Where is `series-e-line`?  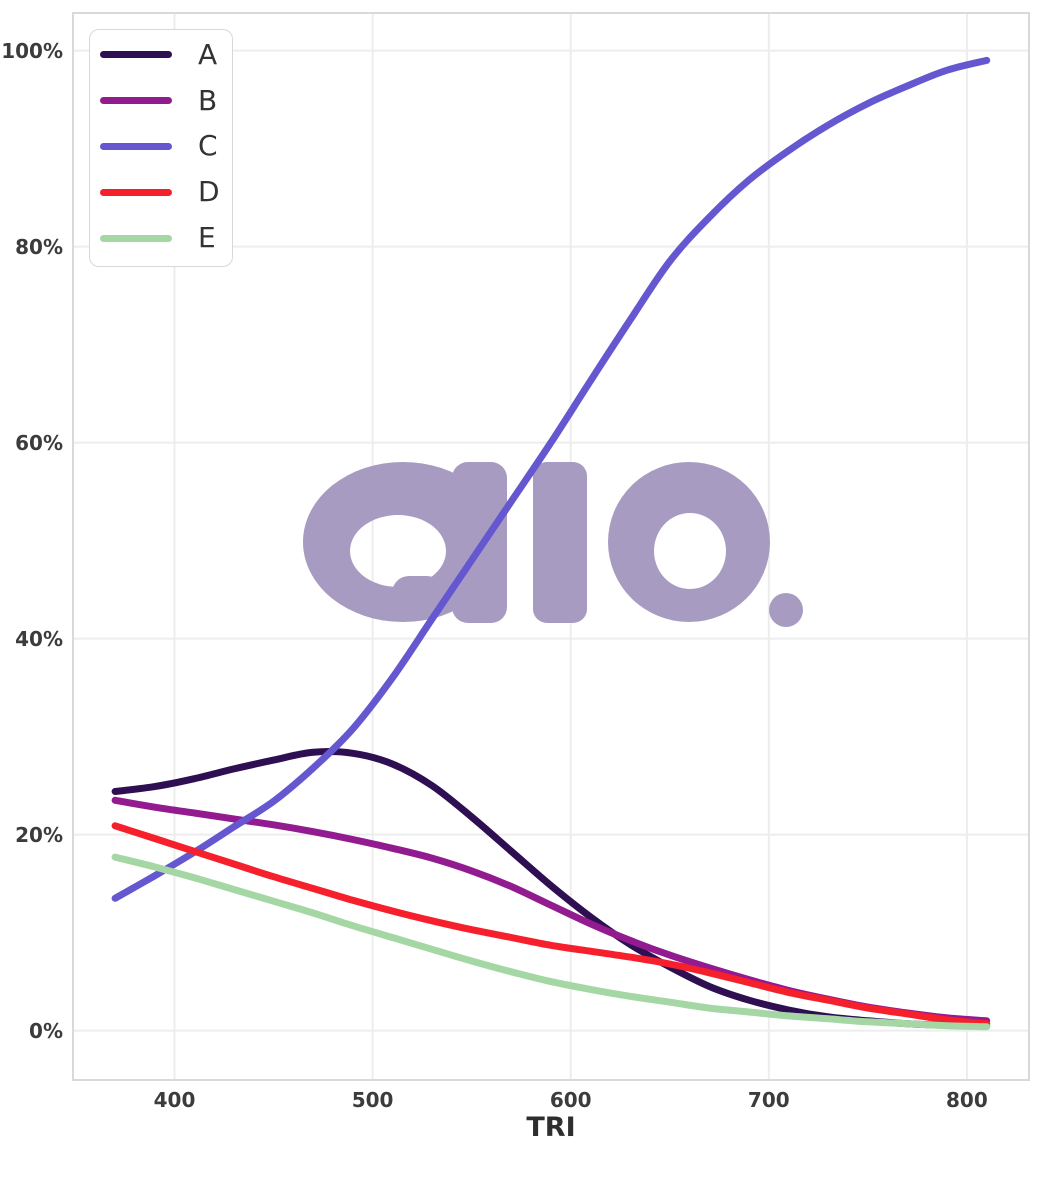
series-e-line is located at coordinates (551, 942).